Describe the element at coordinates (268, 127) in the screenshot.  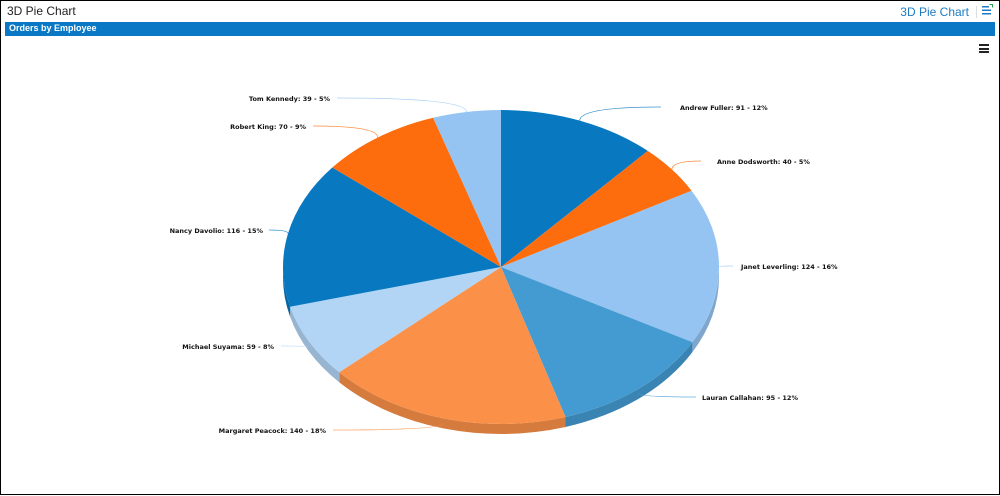
I see `data-label: Robert King: 70 - 9%` at that location.